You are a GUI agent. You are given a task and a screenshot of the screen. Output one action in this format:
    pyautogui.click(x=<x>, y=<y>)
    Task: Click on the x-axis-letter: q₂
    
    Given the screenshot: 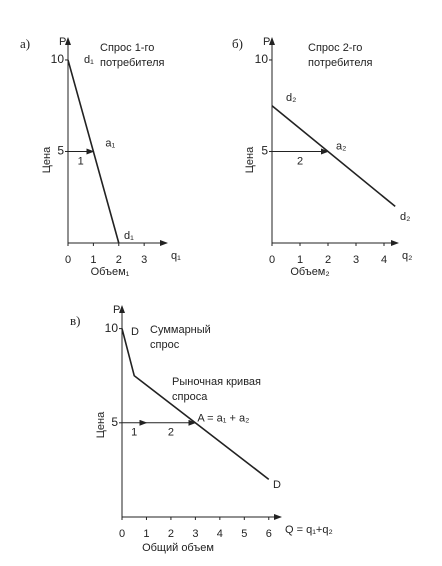 What is the action you would take?
    pyautogui.click(x=407, y=256)
    